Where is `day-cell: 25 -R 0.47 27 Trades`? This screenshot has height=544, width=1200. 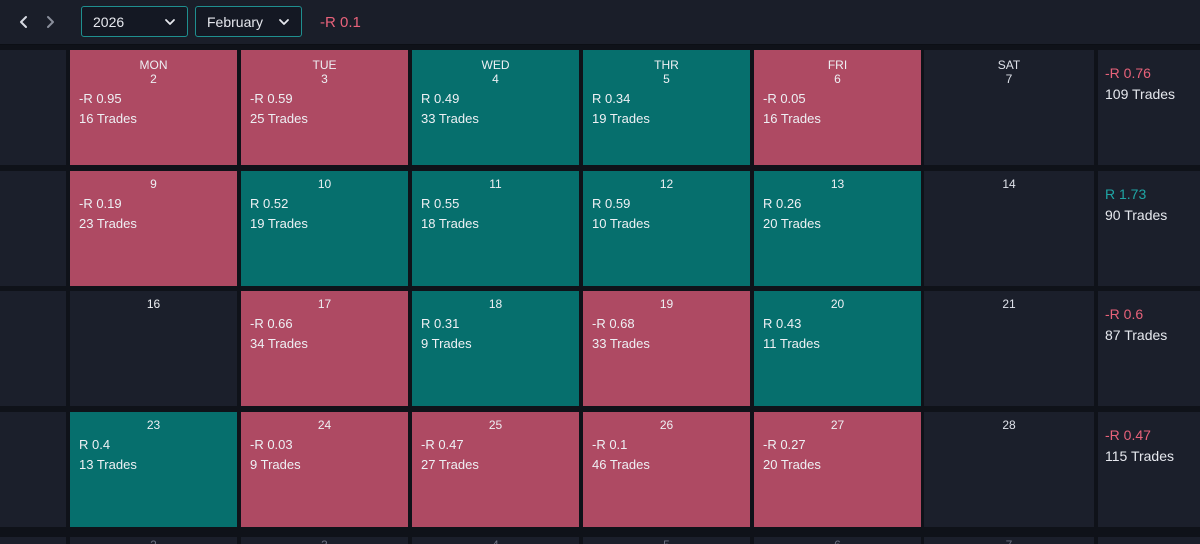
day-cell: 25 -R 0.47 27 Trades is located at coordinates (495, 469).